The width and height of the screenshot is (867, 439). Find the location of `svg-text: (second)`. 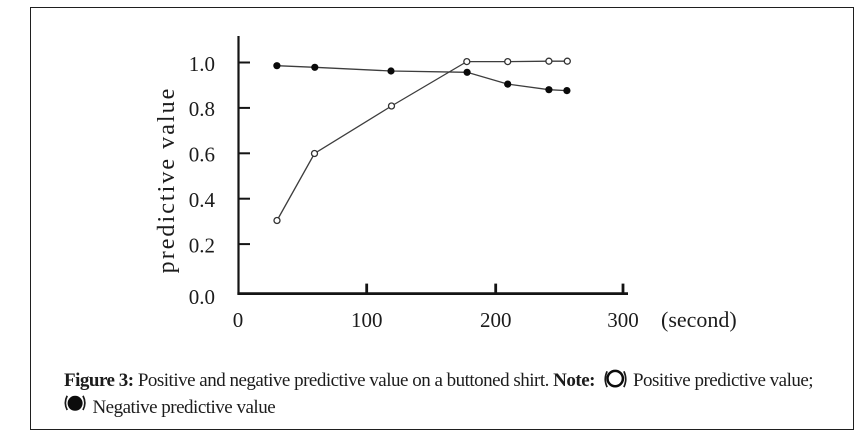

svg-text: (second) is located at coordinates (699, 319).